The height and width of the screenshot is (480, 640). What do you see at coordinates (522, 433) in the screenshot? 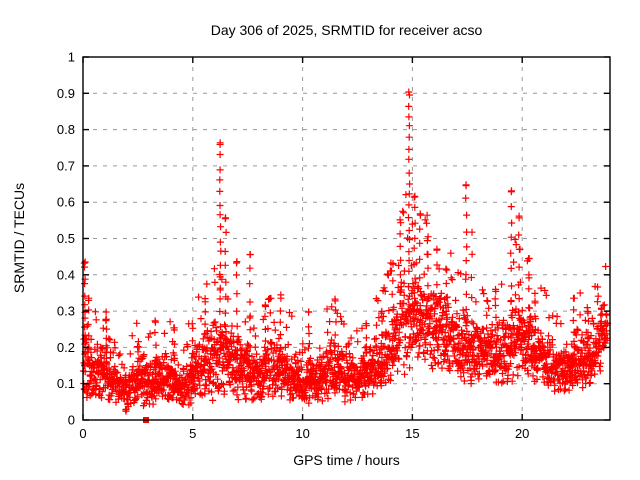
I see `x-tick-label: 20` at bounding box center [522, 433].